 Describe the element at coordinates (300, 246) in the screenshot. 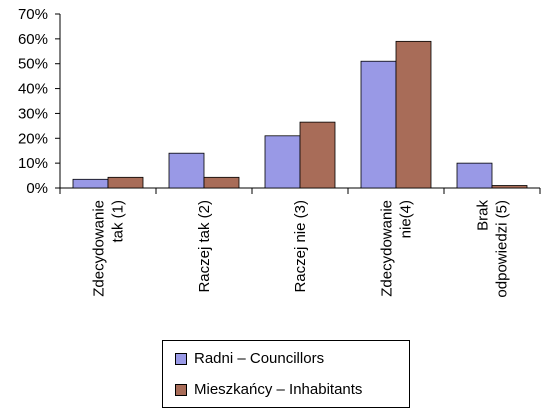

I see `x-tick-label: Raczej nie (3)` at that location.